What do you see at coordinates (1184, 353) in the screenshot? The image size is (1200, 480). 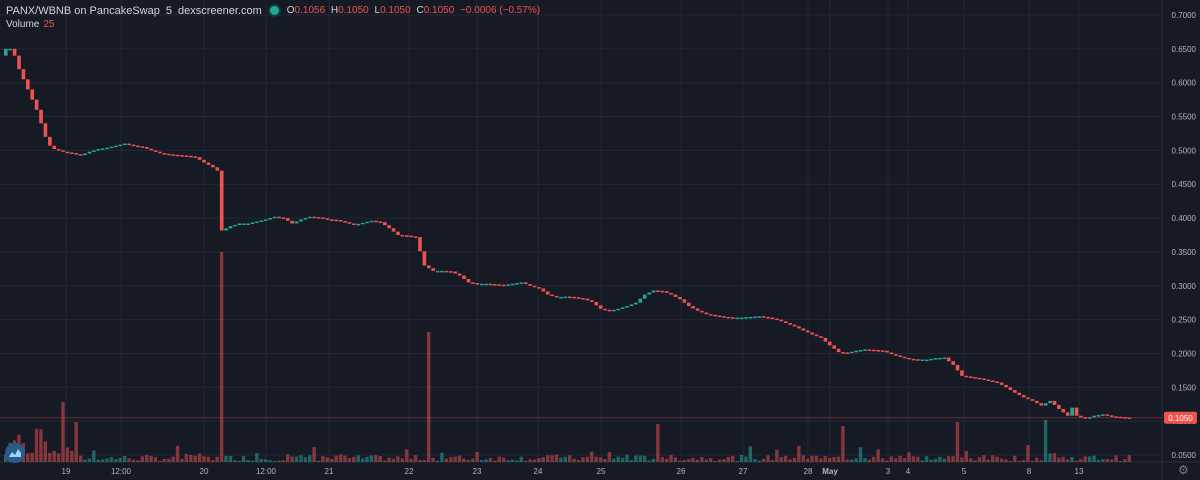 I see `price-tick-label: 0.2000` at bounding box center [1184, 353].